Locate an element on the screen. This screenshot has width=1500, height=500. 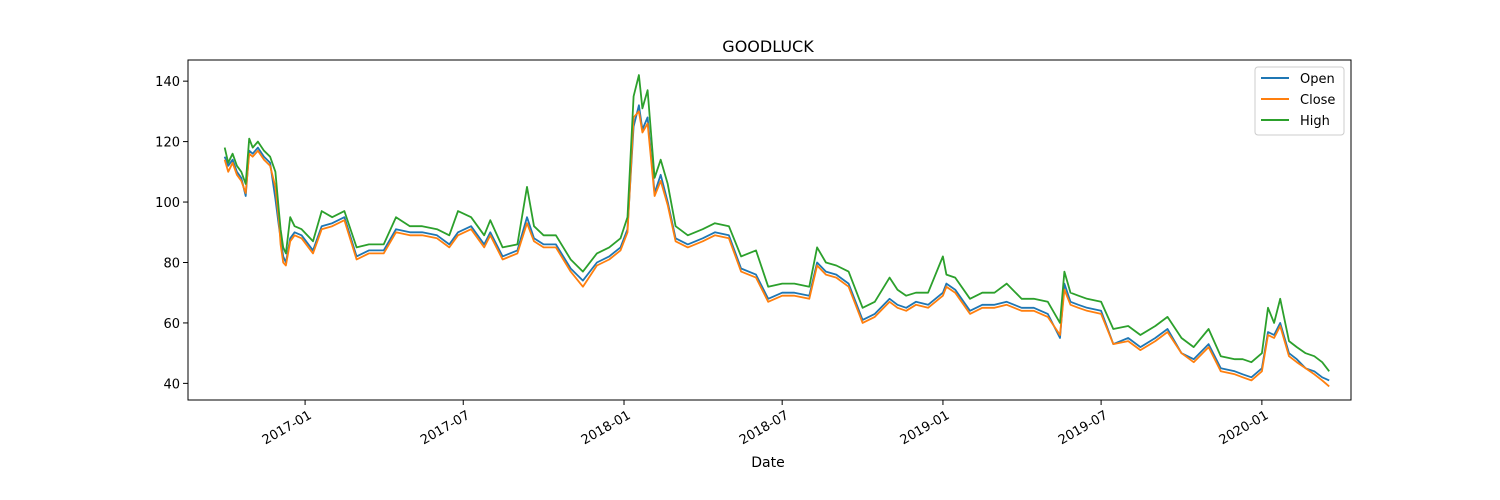
y-axis: 40 60 80 100 120 140 is located at coordinates (171, 233).